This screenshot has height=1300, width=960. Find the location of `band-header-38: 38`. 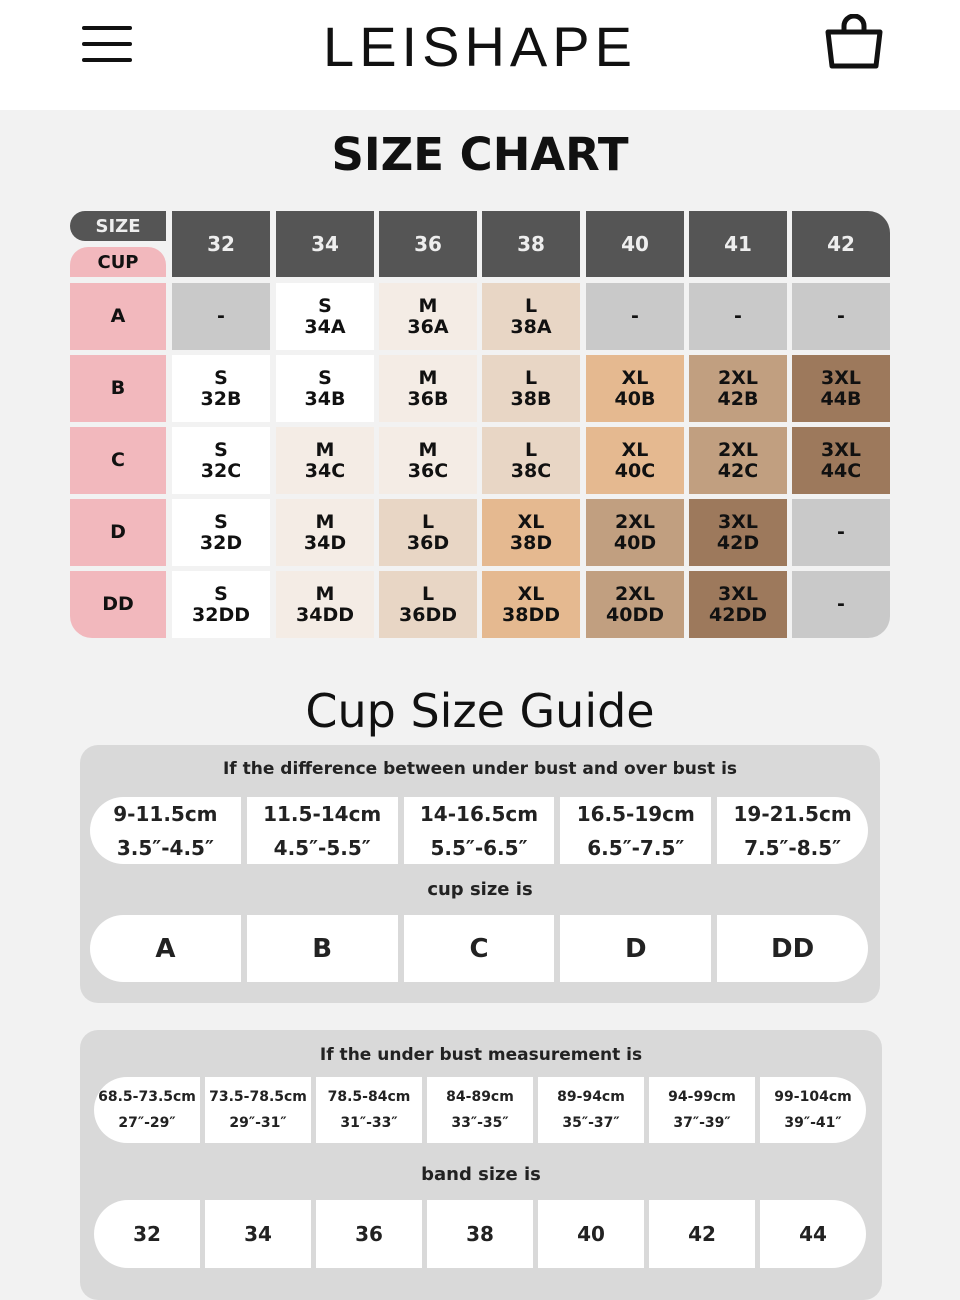

band-header-38: 38 is located at coordinates (531, 244).